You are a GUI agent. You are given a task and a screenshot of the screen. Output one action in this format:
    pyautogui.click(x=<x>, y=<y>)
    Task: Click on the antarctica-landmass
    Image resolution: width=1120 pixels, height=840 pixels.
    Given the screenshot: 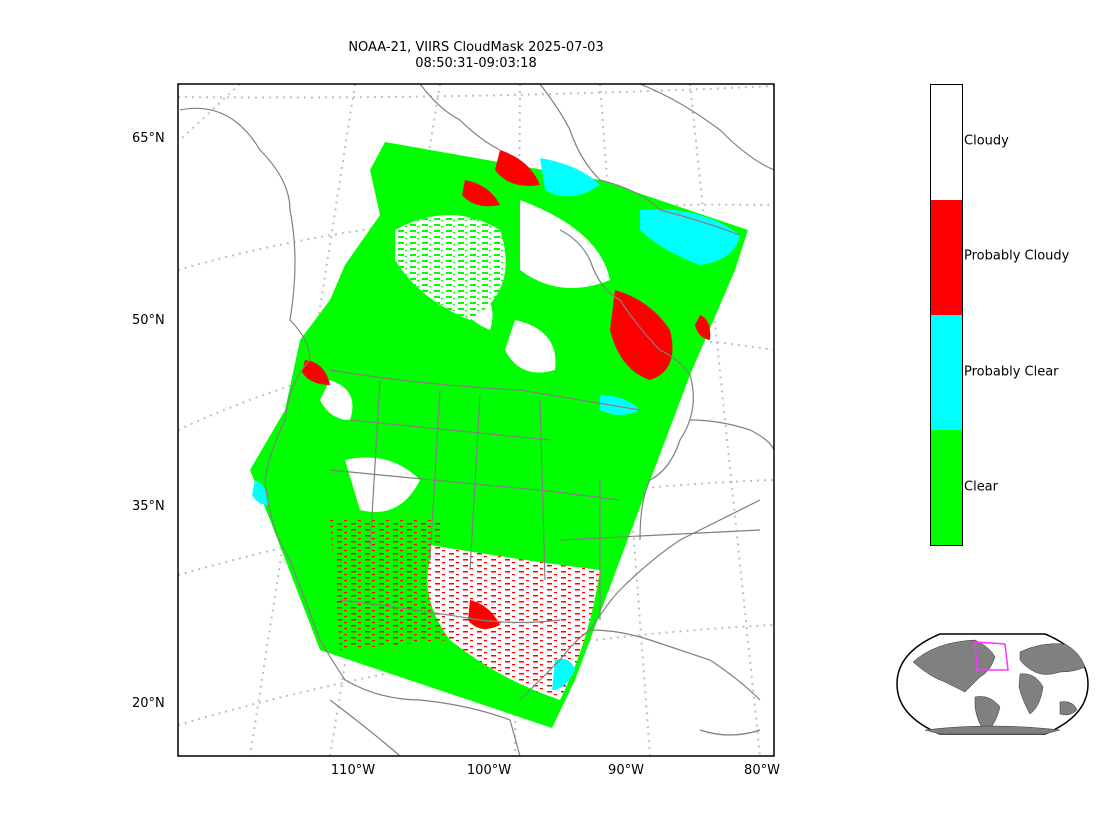 What is the action you would take?
    pyautogui.click(x=992, y=730)
    